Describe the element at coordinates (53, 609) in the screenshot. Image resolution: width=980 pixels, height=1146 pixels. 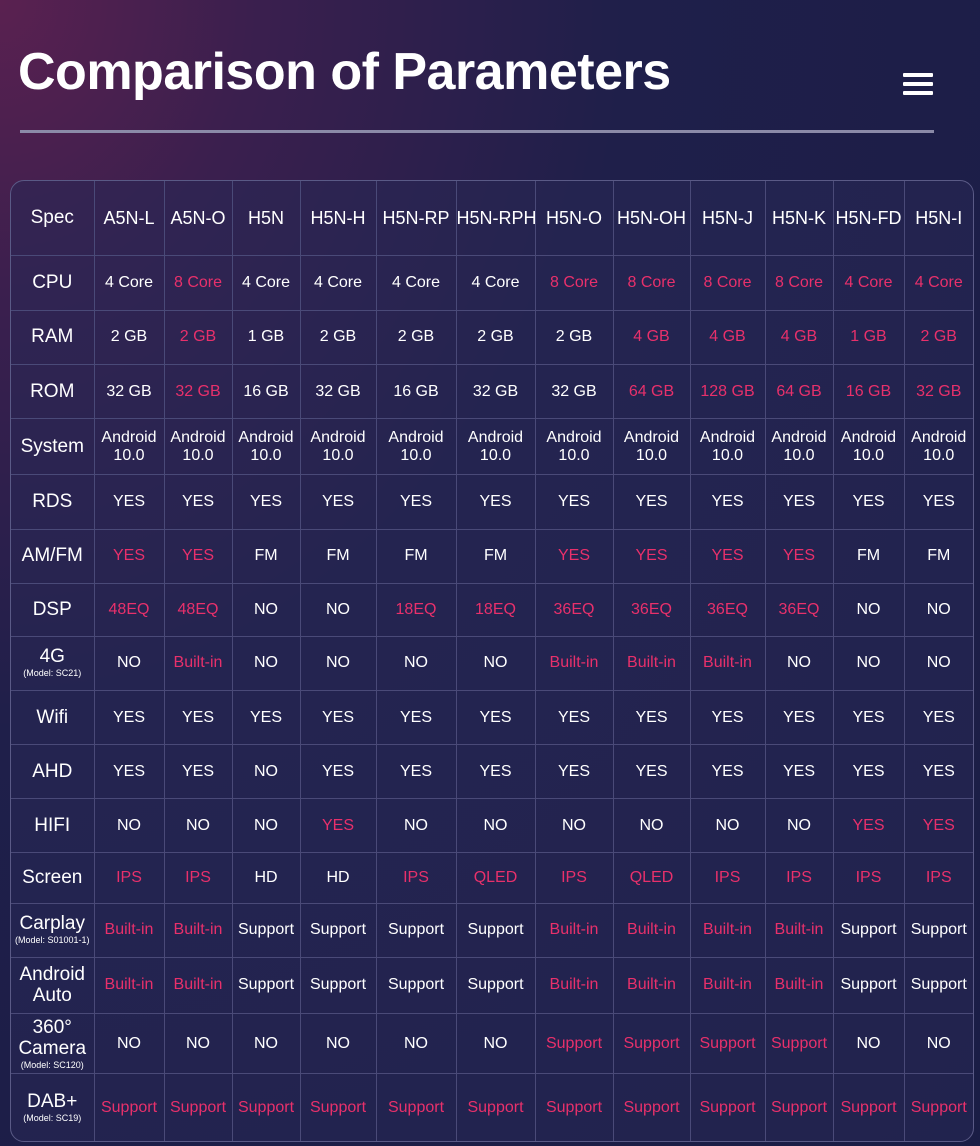
I see `row-label-cell: DSP` at that location.